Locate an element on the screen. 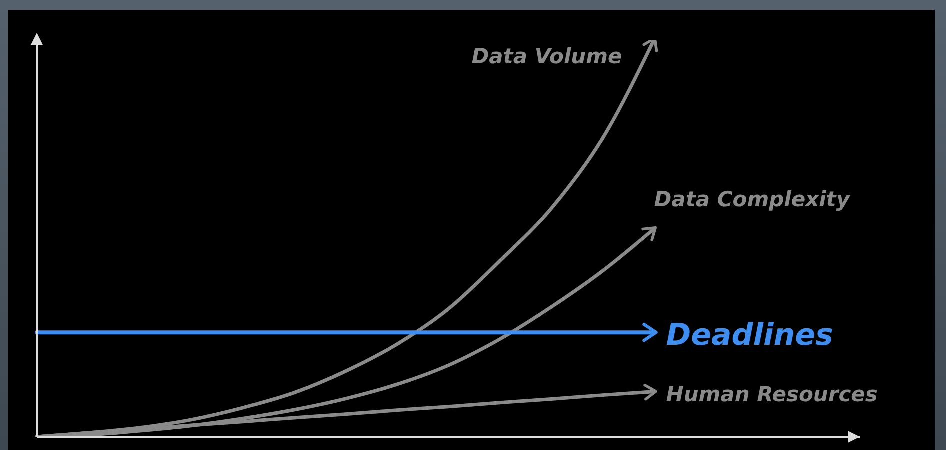 The width and height of the screenshot is (946, 450). series-label: Human Resources is located at coordinates (772, 394).